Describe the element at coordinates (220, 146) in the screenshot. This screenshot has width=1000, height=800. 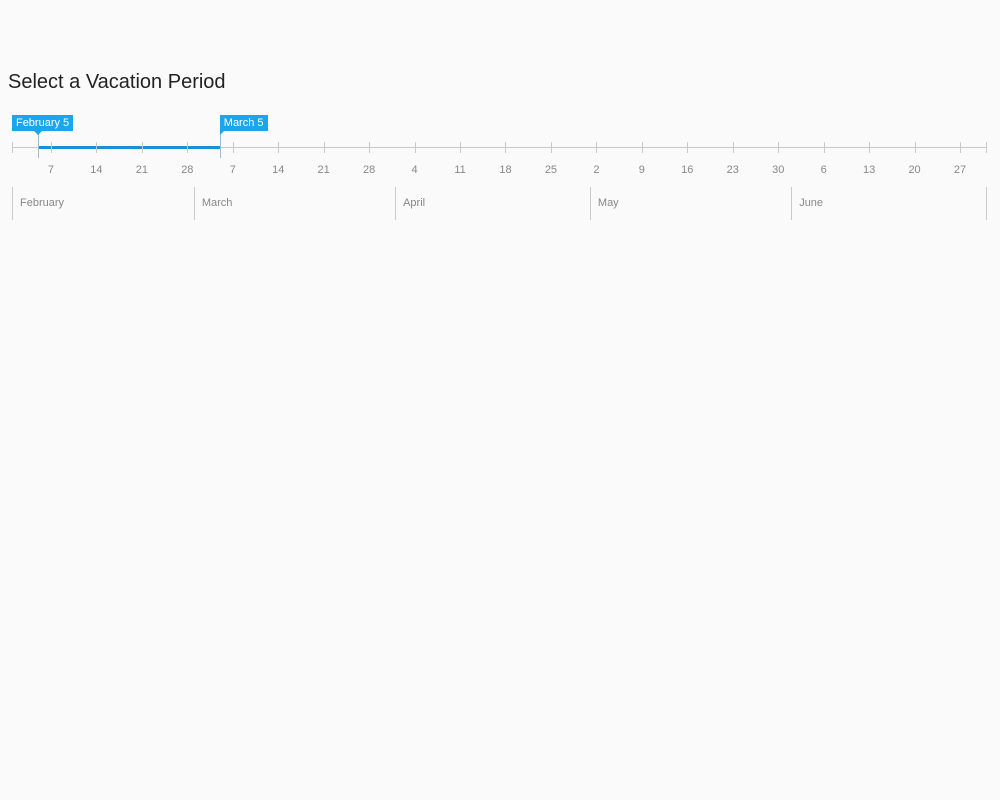
I see `end-handle` at that location.